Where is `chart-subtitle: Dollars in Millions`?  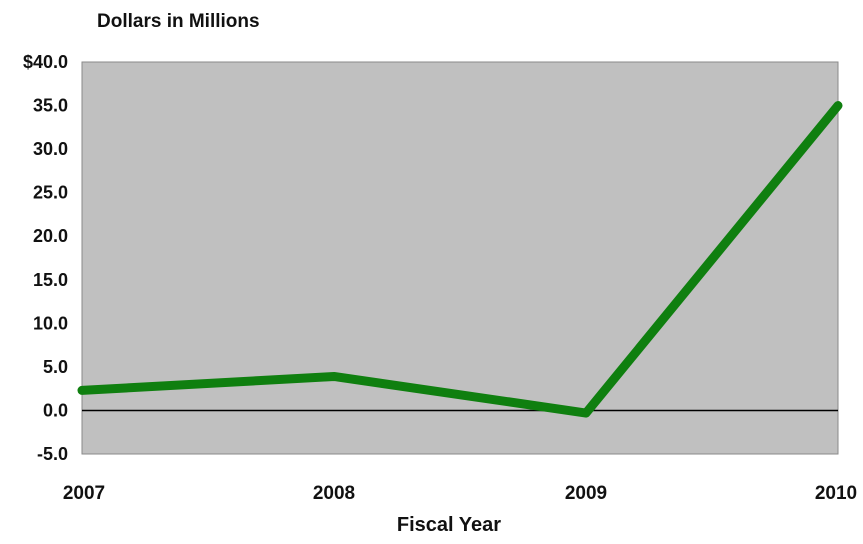
chart-subtitle: Dollars in Millions is located at coordinates (178, 21).